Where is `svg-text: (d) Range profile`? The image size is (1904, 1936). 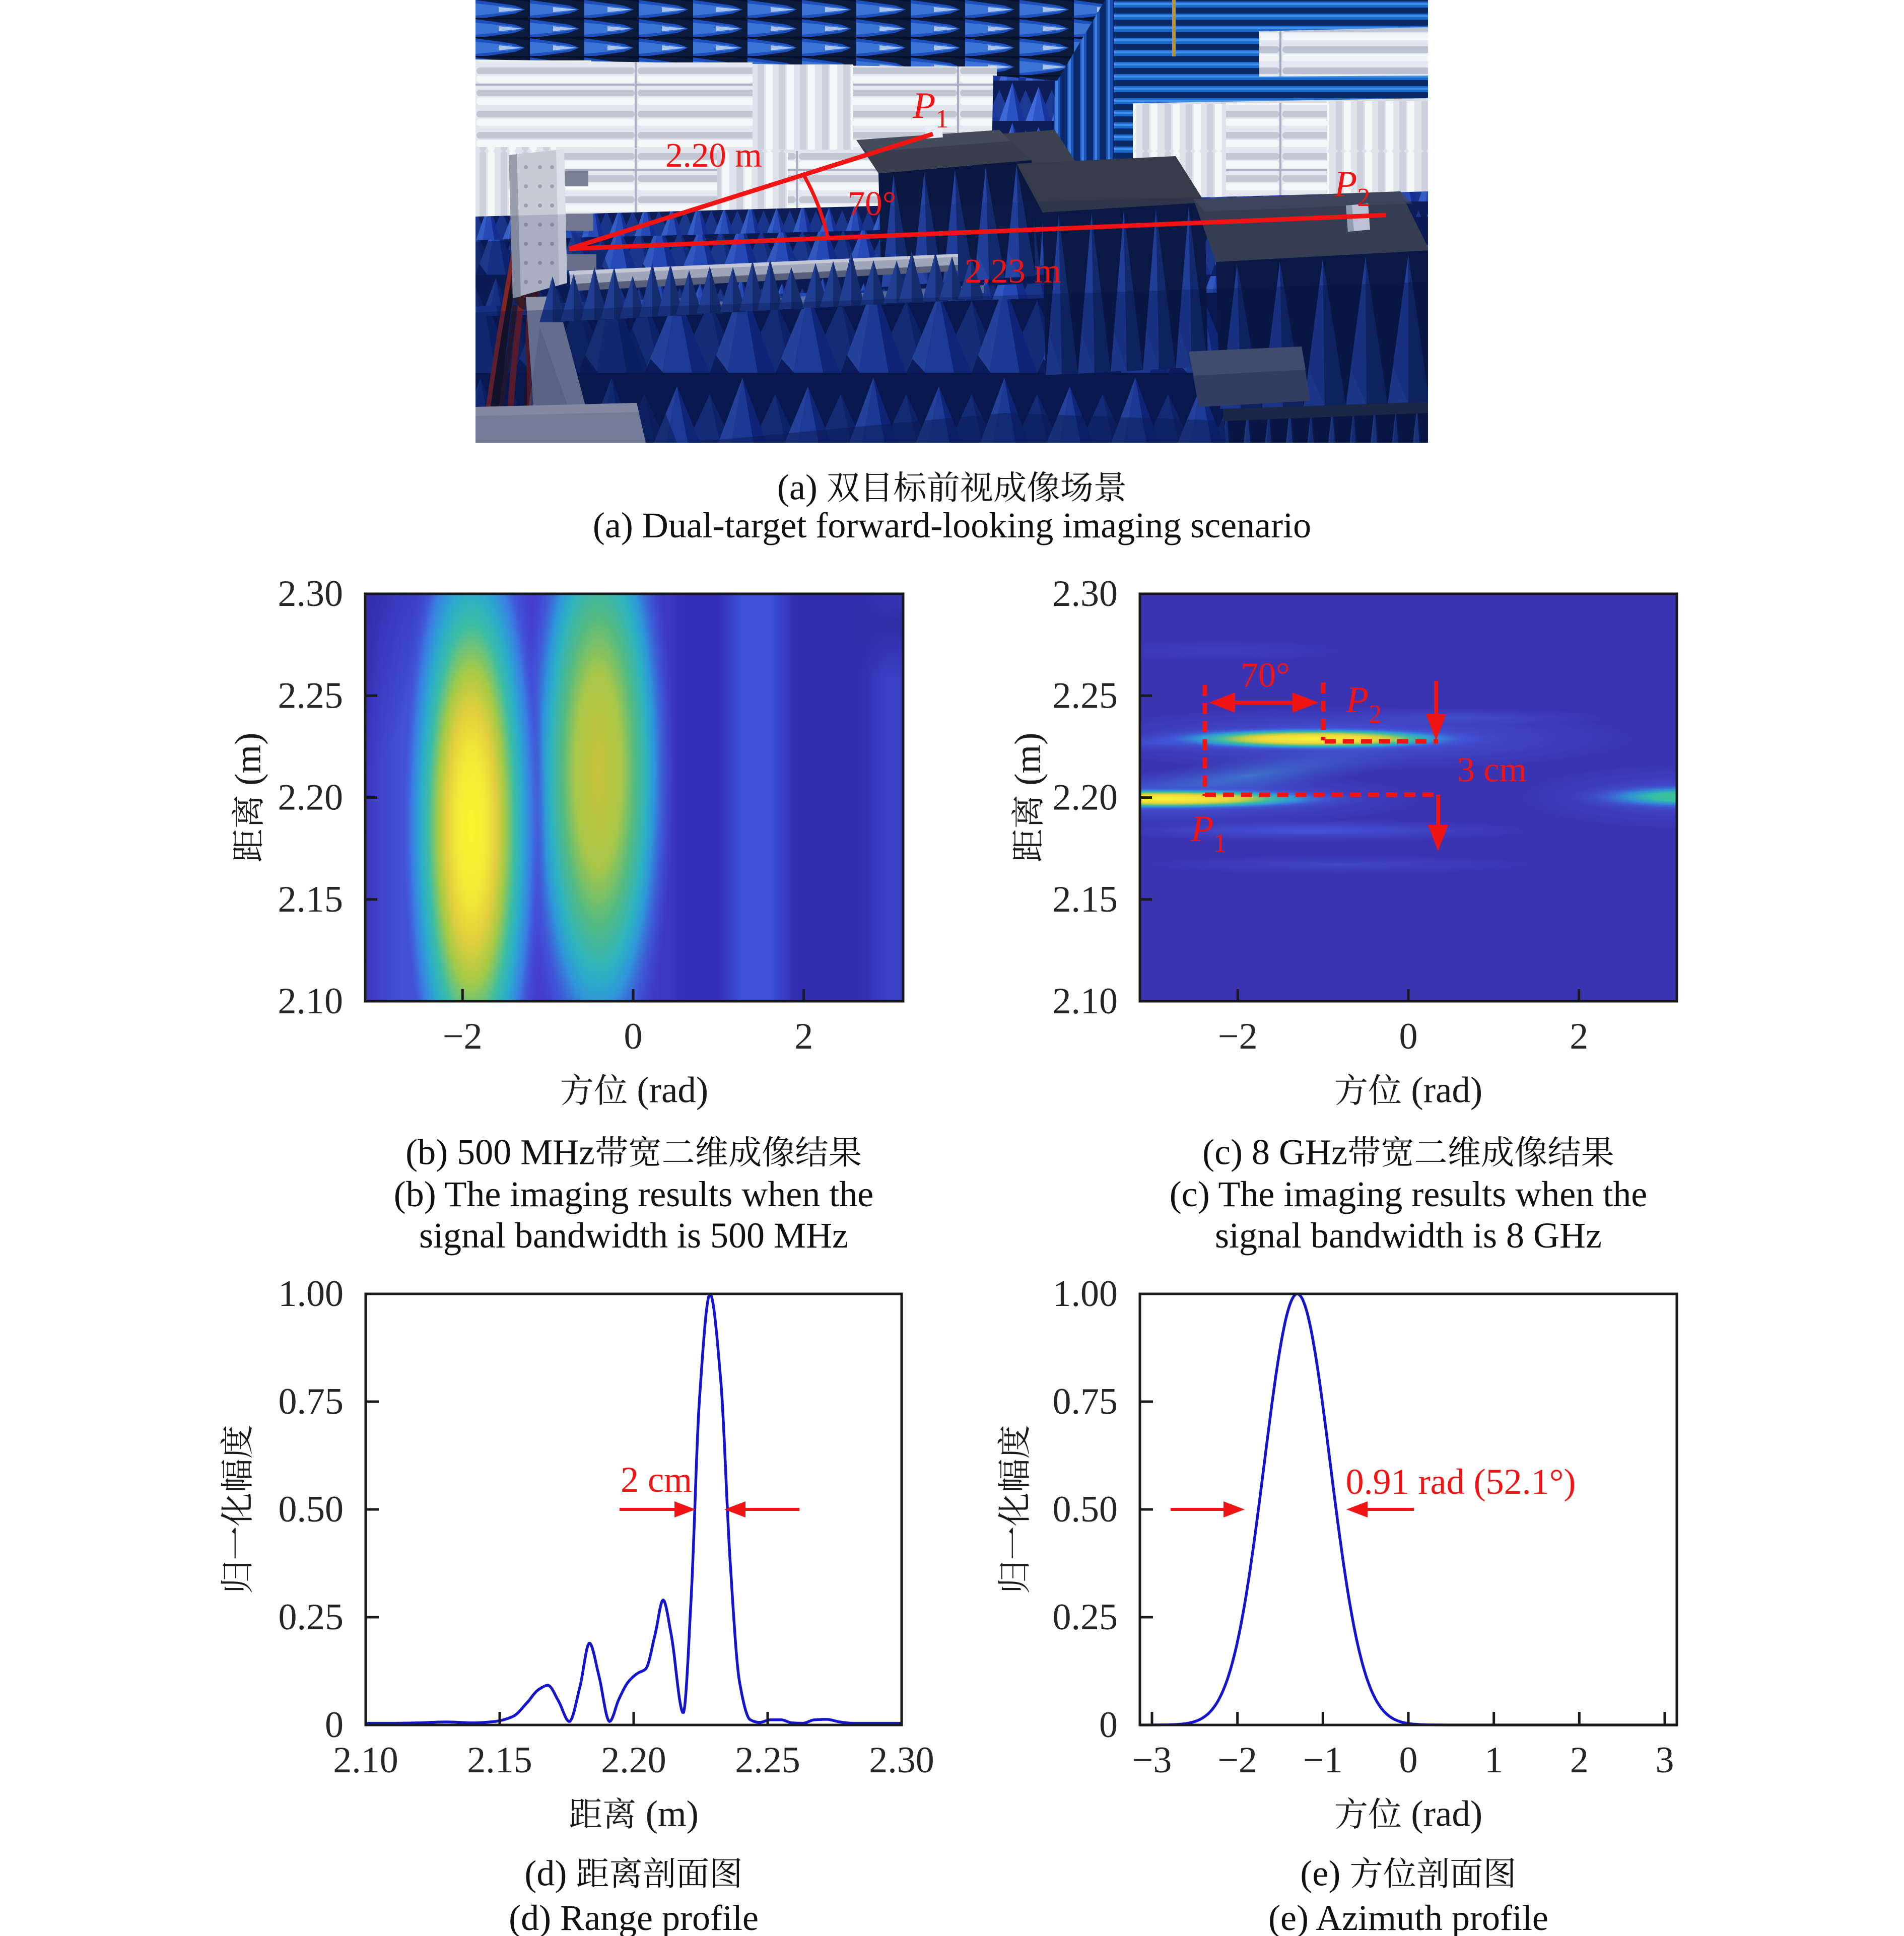 svg-text: (d) Range profile is located at coordinates (634, 1917).